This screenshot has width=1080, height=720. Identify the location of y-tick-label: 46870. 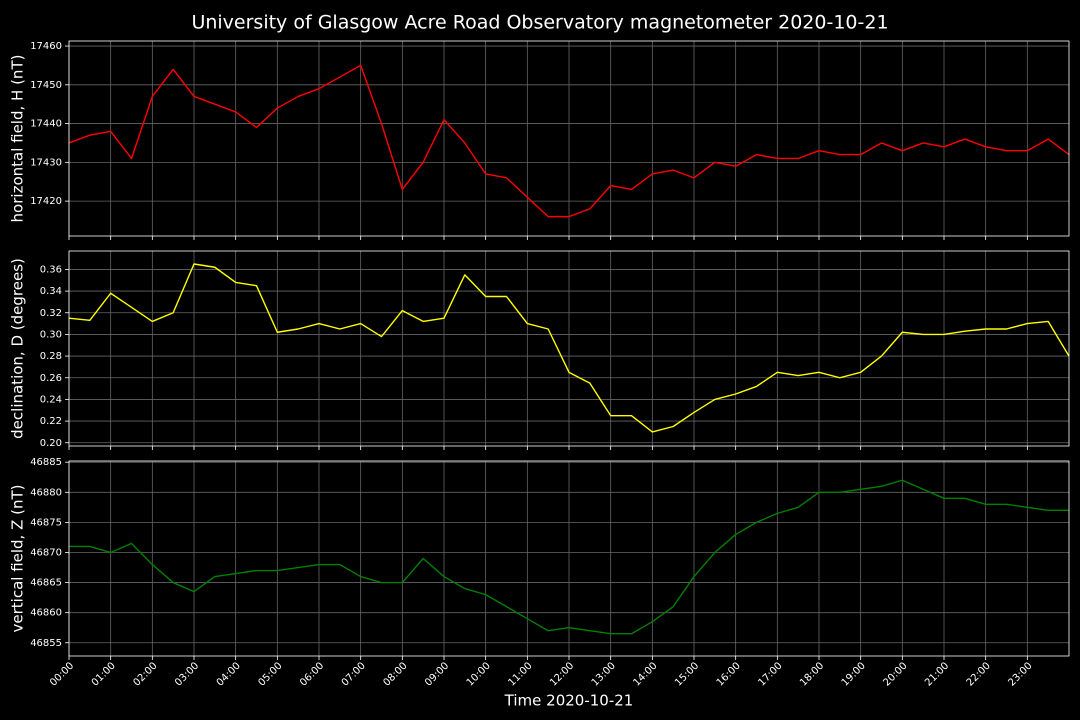
(46, 552).